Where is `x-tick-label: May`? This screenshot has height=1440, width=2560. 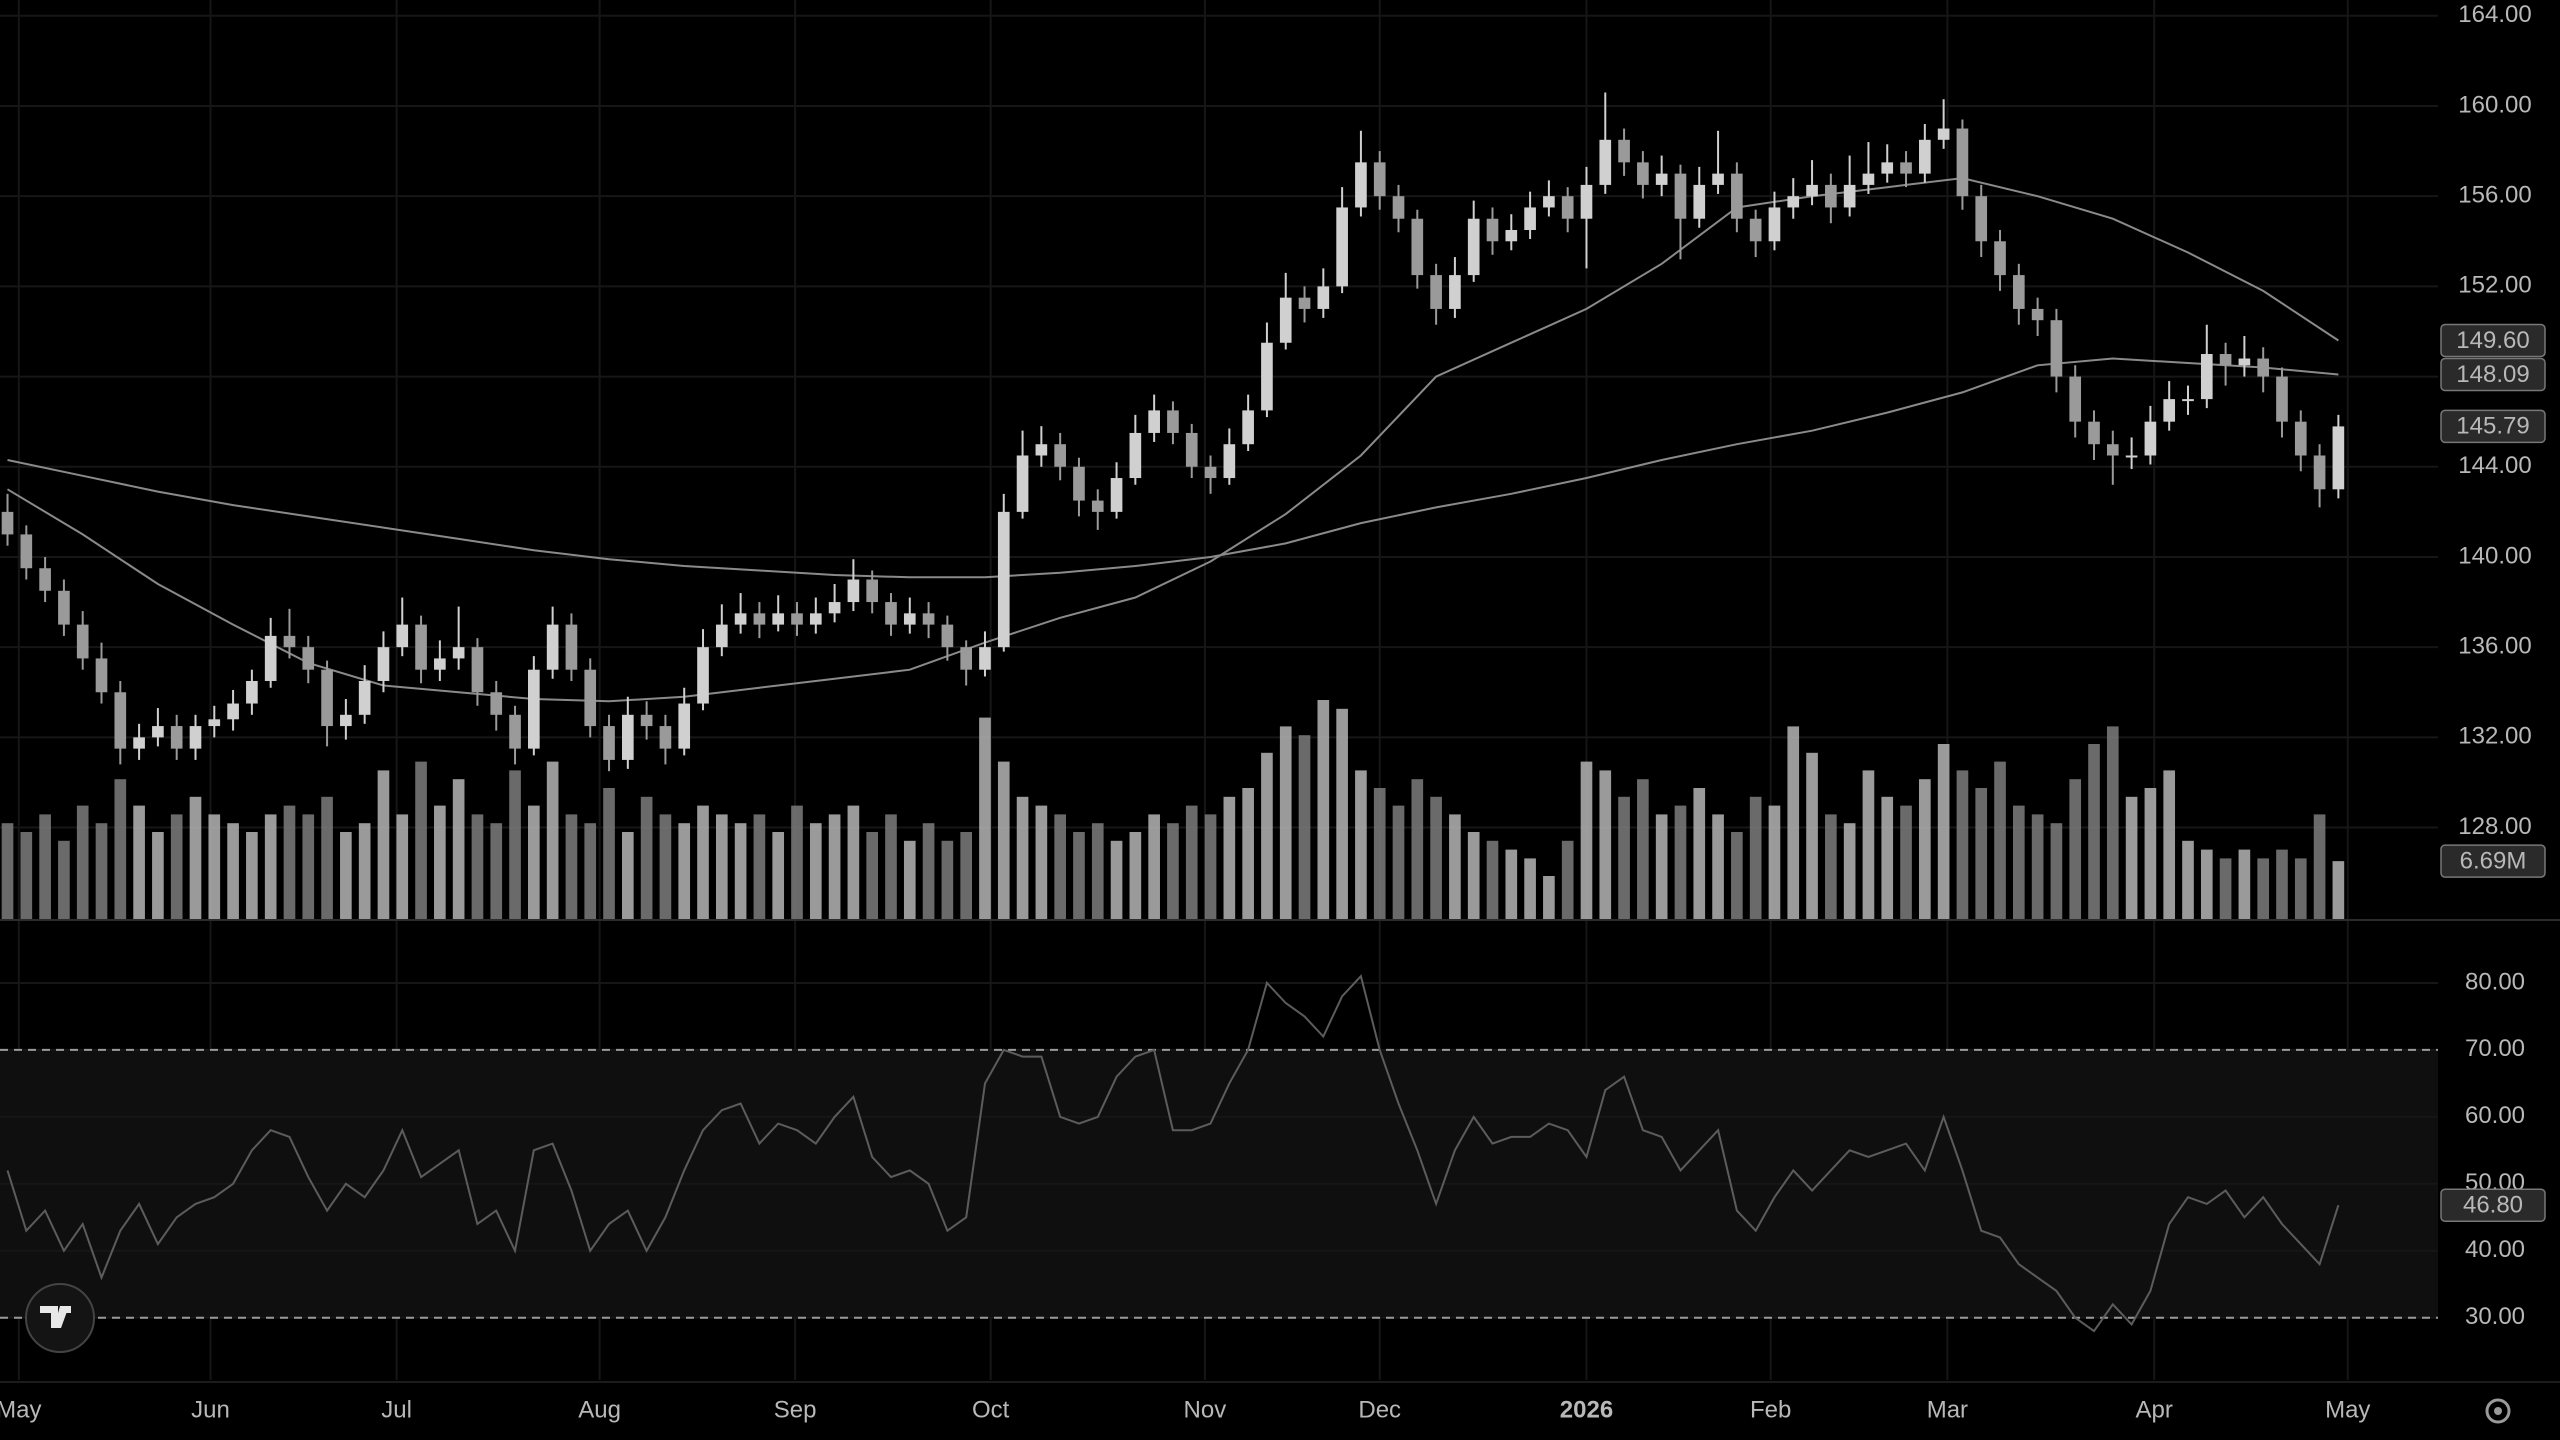
x-tick-label: May is located at coordinates (2347, 1409).